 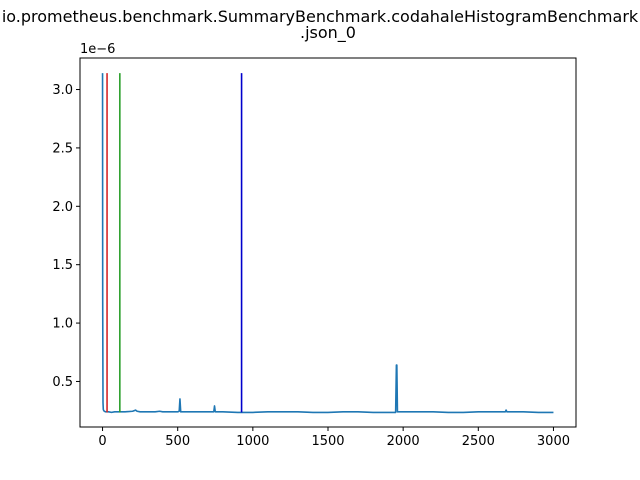 What do you see at coordinates (62, 90) in the screenshot?
I see `y-tick-label: 3.0` at bounding box center [62, 90].